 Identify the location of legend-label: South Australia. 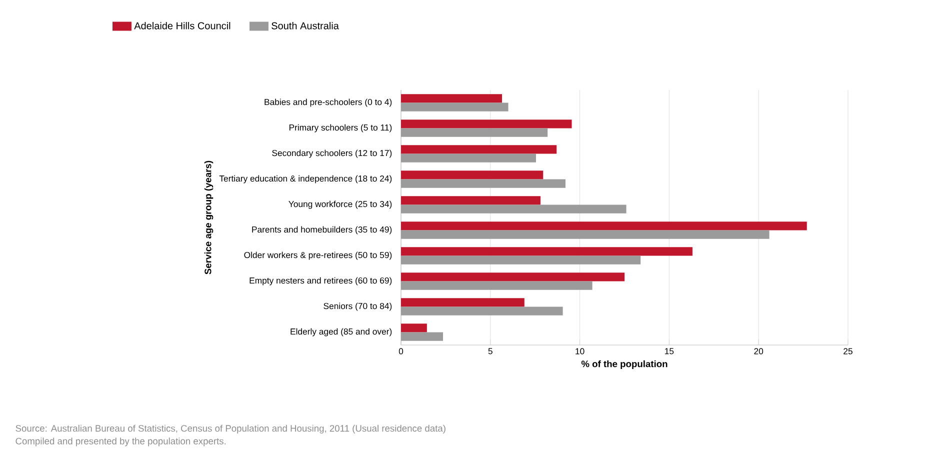
(305, 26).